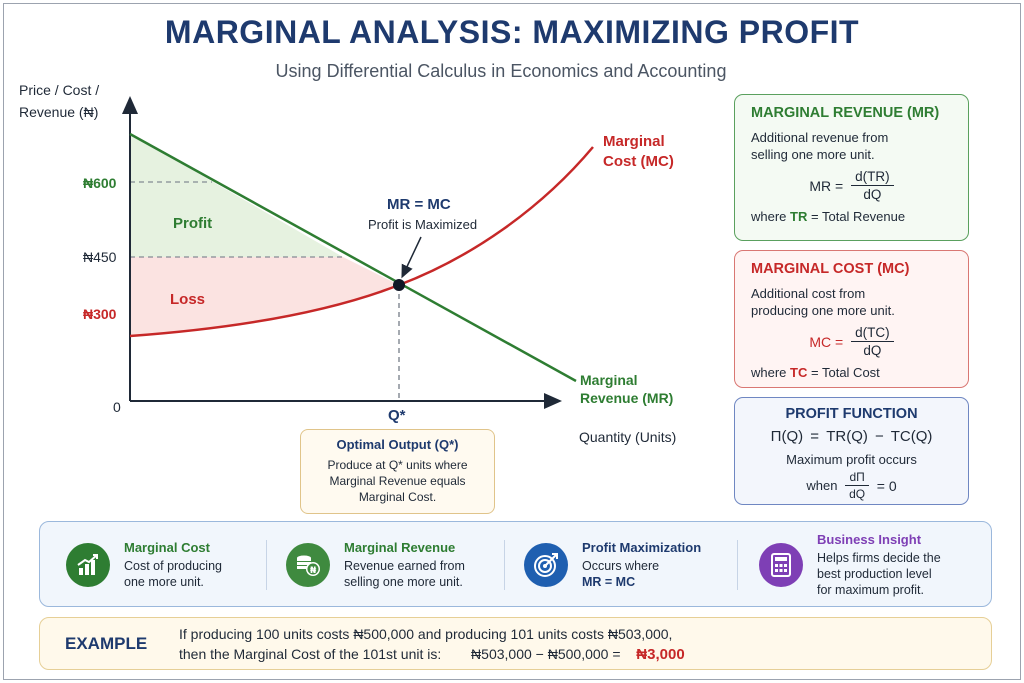 Image resolution: width=1024 pixels, height=683 pixels. Describe the element at coordinates (546, 565) in the screenshot. I see `target-icon` at that location.